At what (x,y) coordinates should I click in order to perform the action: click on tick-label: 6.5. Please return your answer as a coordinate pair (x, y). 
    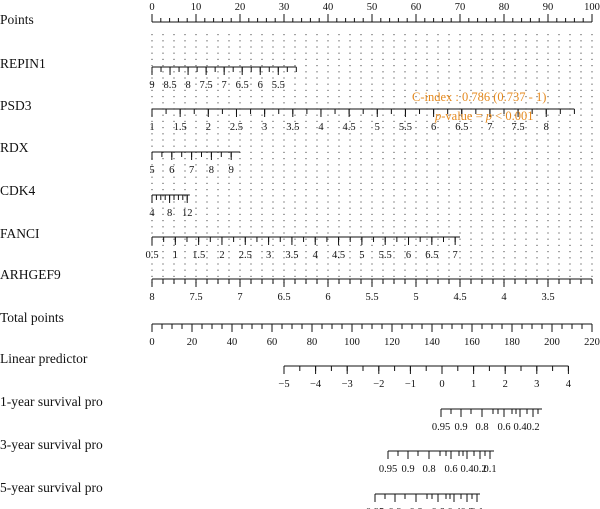
    Looking at the image, I should click on (283, 297).